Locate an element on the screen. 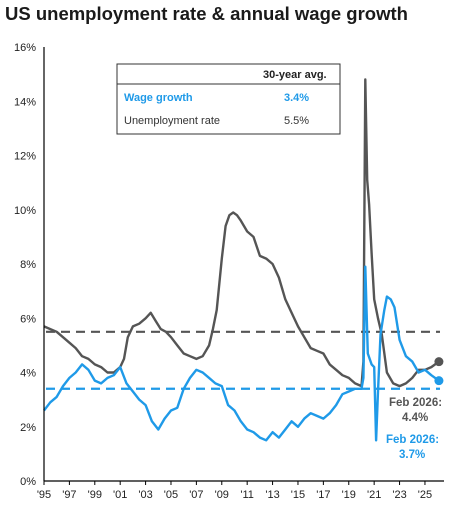  x-tick-label: '99 is located at coordinates (95, 495).